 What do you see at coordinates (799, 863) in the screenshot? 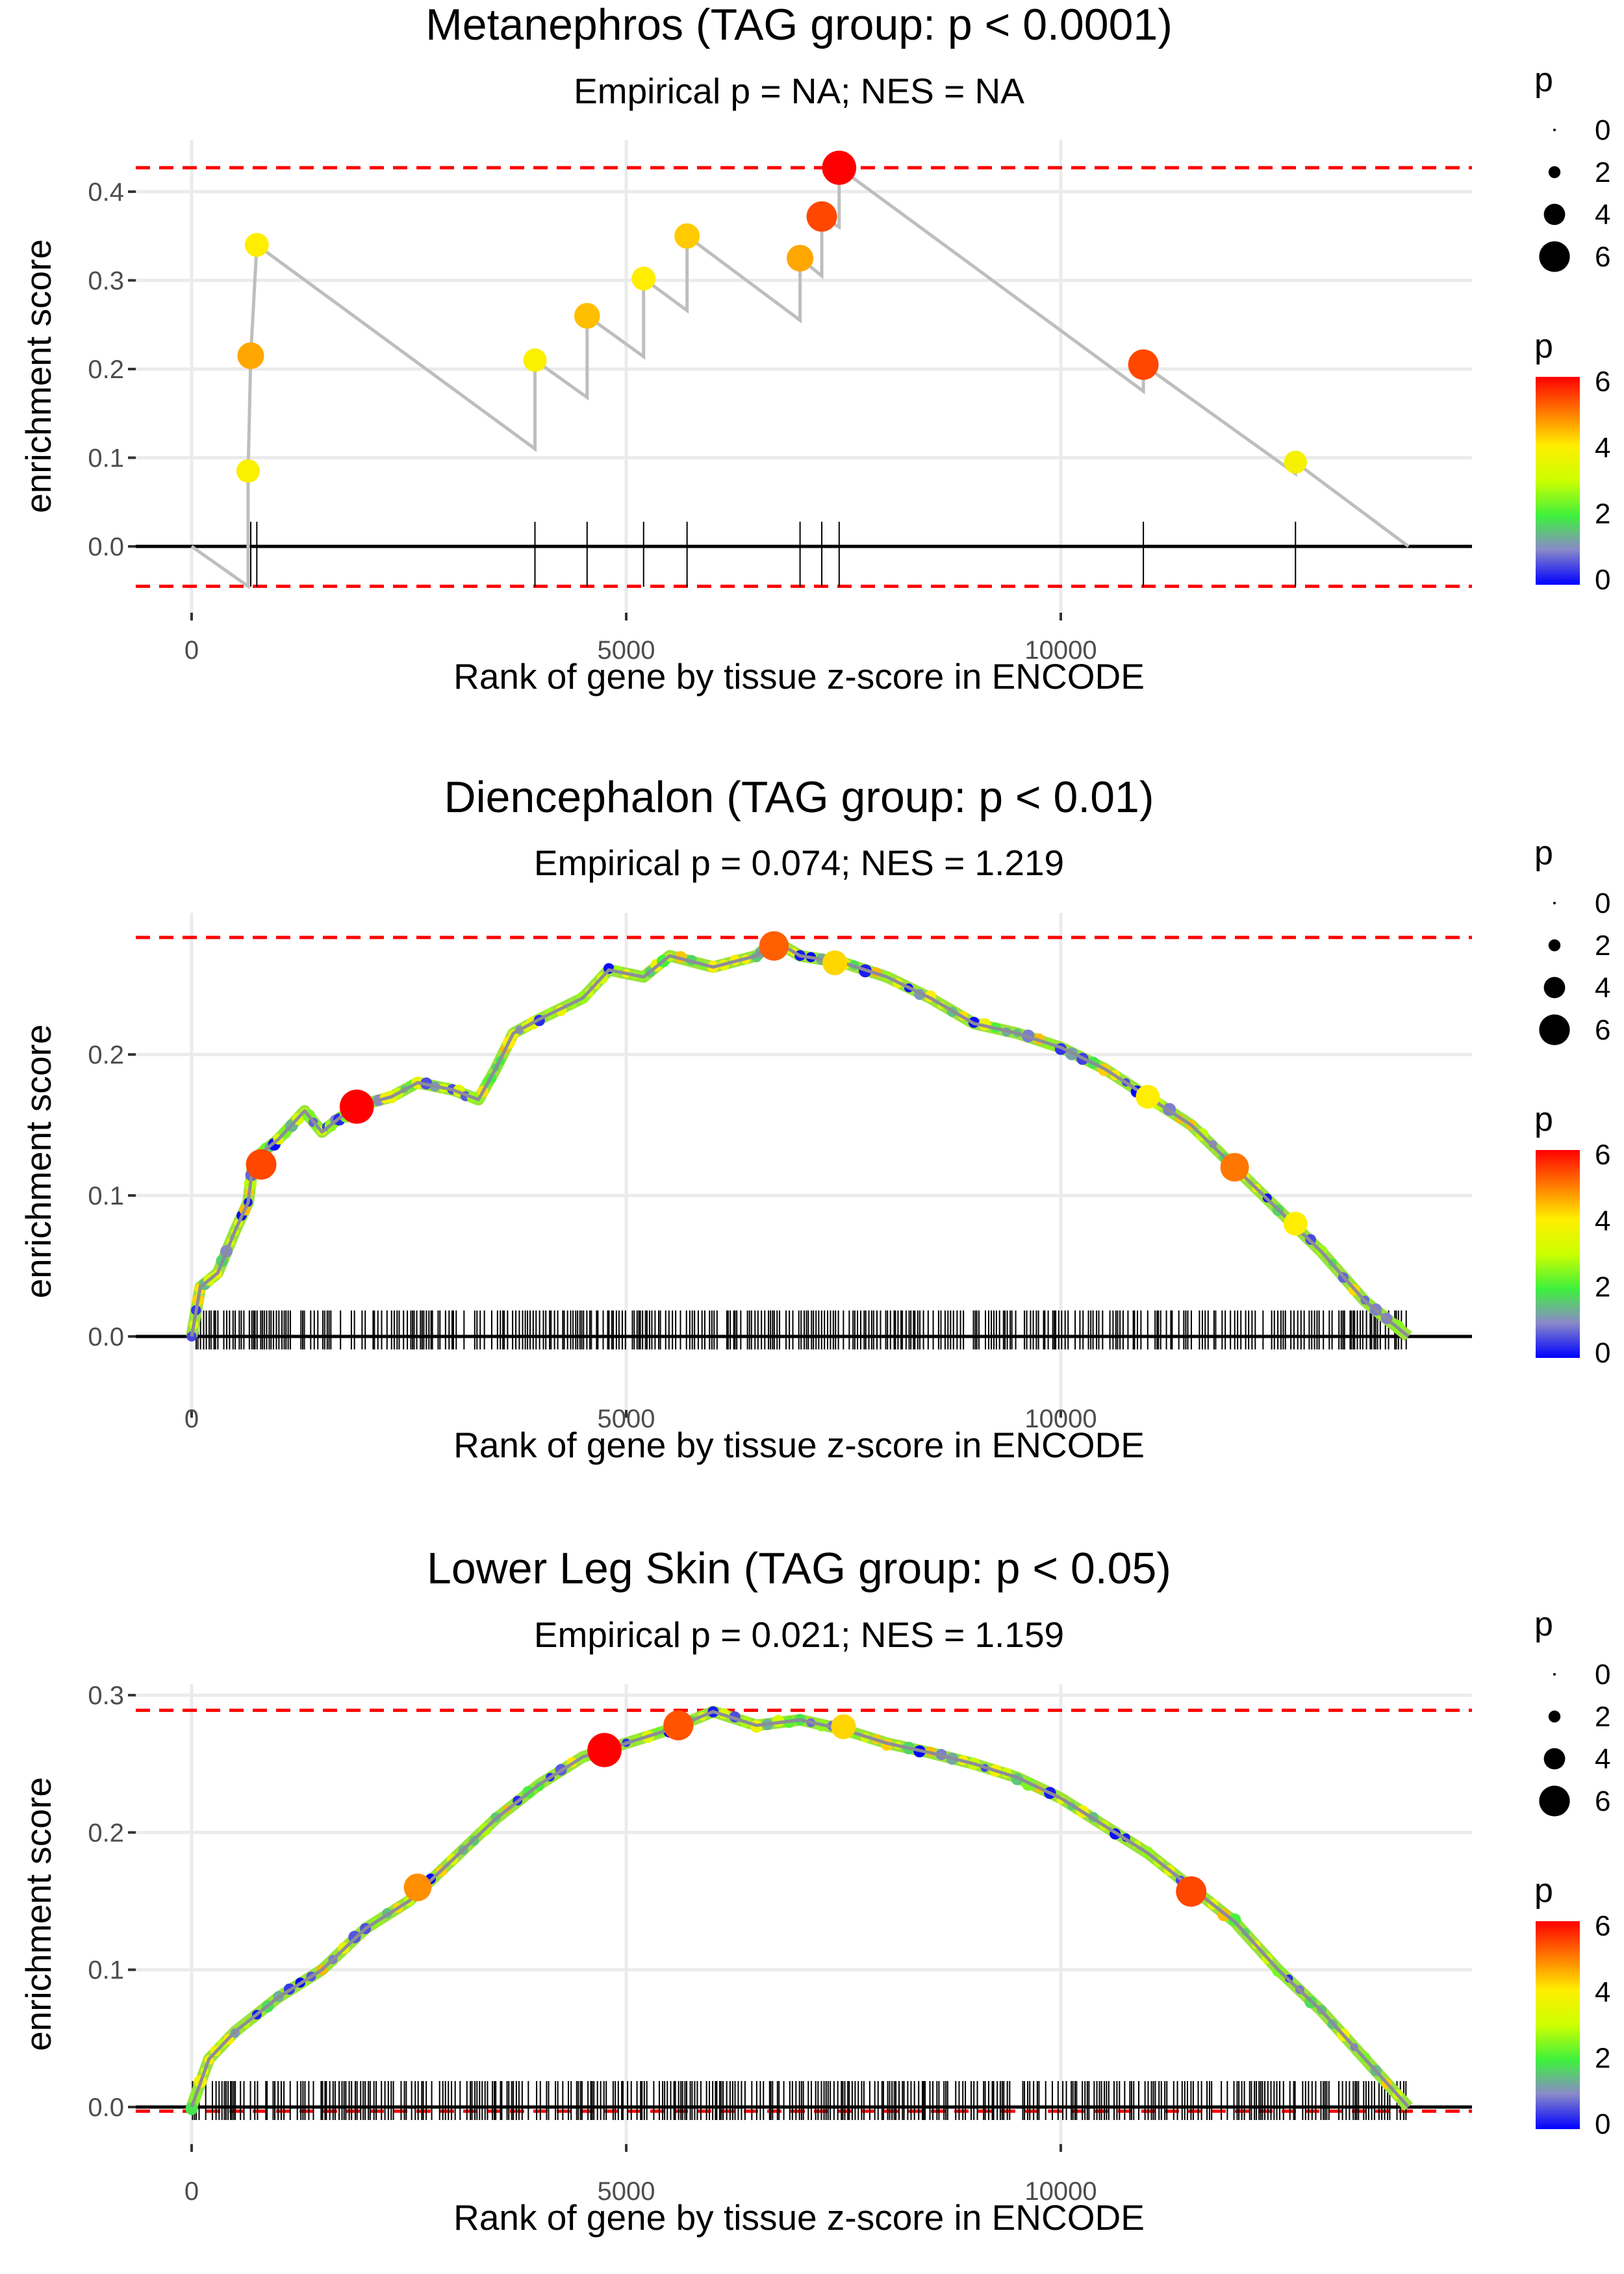
I see `chart-subtitle: Empirical p = 0.074; NES = 1.219` at bounding box center [799, 863].